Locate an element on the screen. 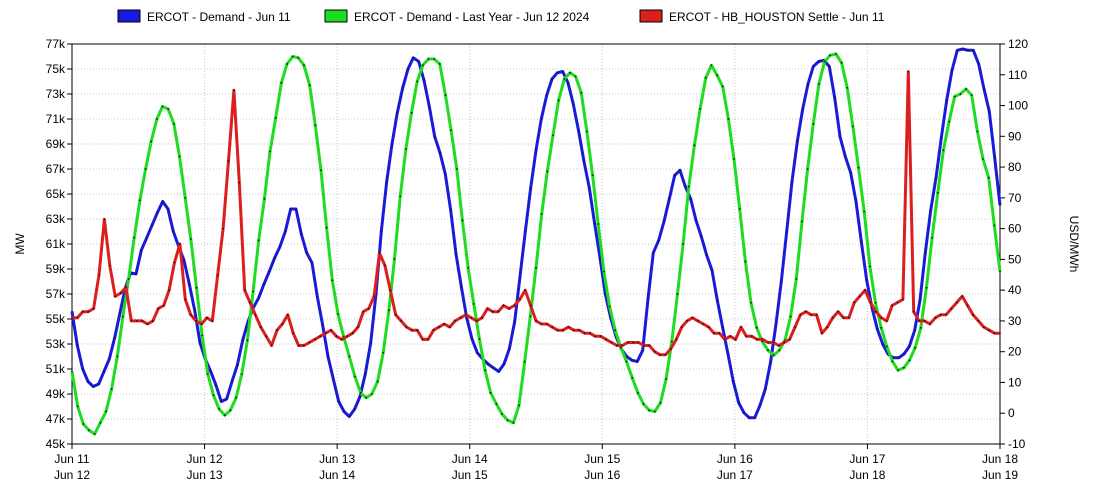 This screenshot has height=500, width=1100. y2-axis-title: USD/MWh is located at coordinates (1074, 244).